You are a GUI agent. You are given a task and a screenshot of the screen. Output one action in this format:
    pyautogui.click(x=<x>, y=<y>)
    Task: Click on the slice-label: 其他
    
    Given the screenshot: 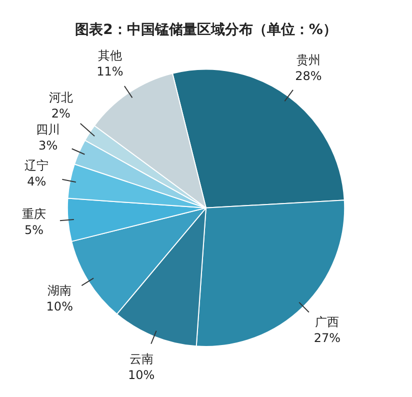 What is the action you would take?
    pyautogui.click(x=110, y=55)
    